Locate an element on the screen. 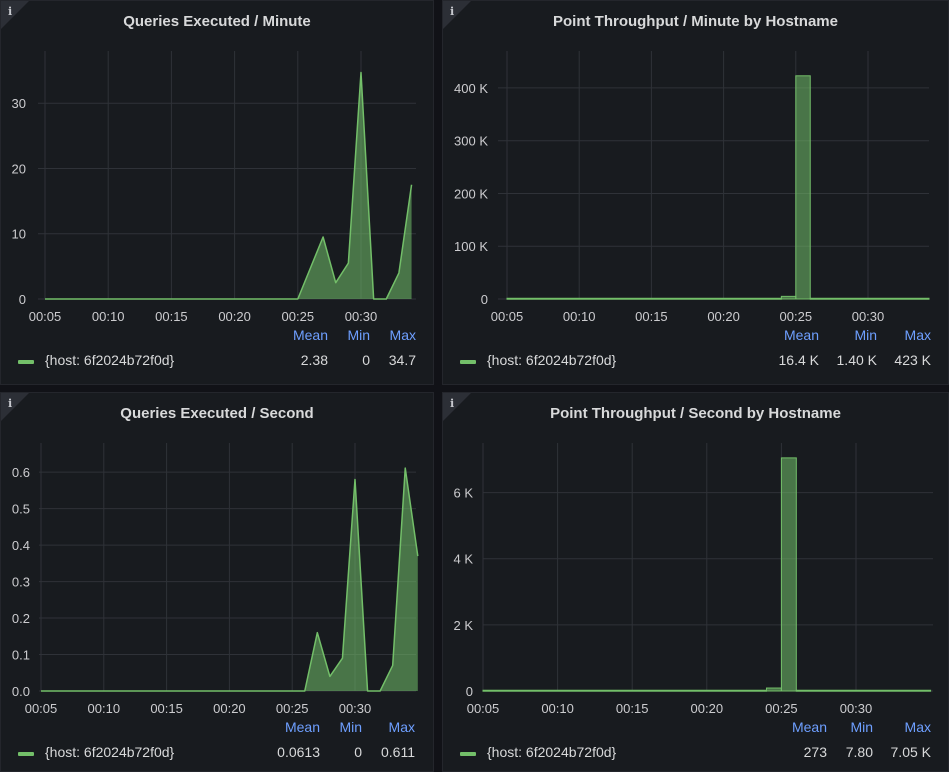 This screenshot has width=949, height=772. legend-mean-value: 273 is located at coordinates (815, 752).